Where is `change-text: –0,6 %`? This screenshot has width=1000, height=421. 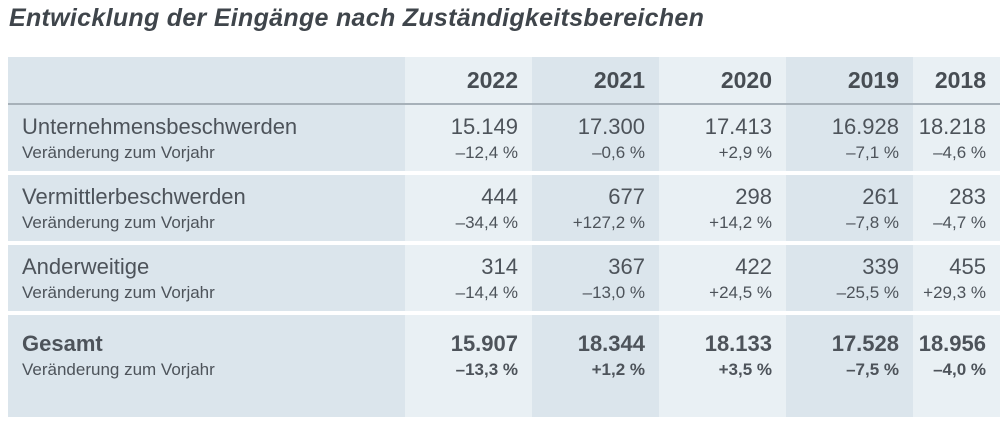 change-text: –0,6 % is located at coordinates (618, 152).